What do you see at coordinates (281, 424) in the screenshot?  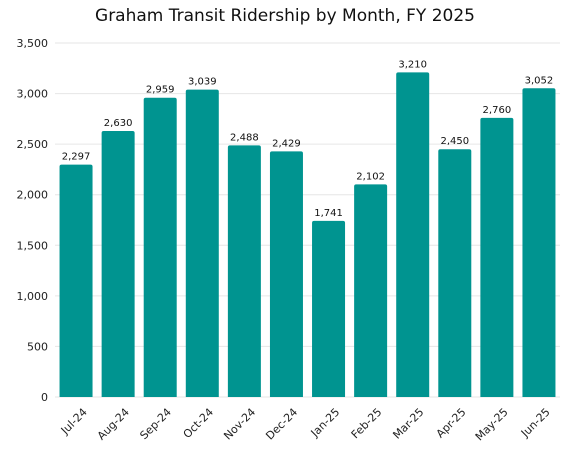 I see `x-tick-label: Dec-24` at bounding box center [281, 424].